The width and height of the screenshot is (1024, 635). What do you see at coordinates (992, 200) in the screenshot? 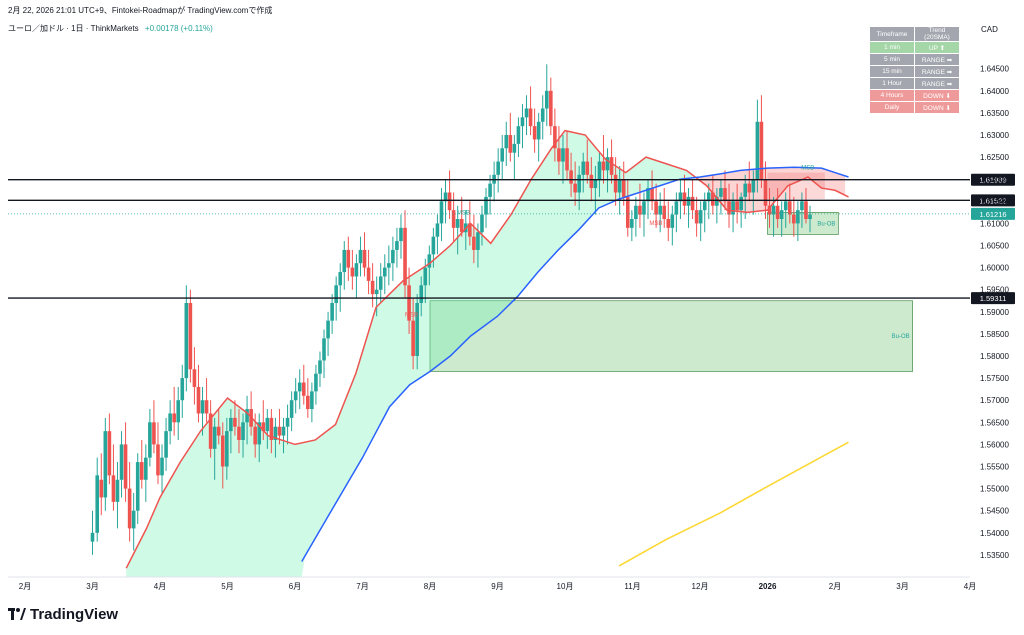
I see `price-tag-label: 1.61522` at bounding box center [992, 200].